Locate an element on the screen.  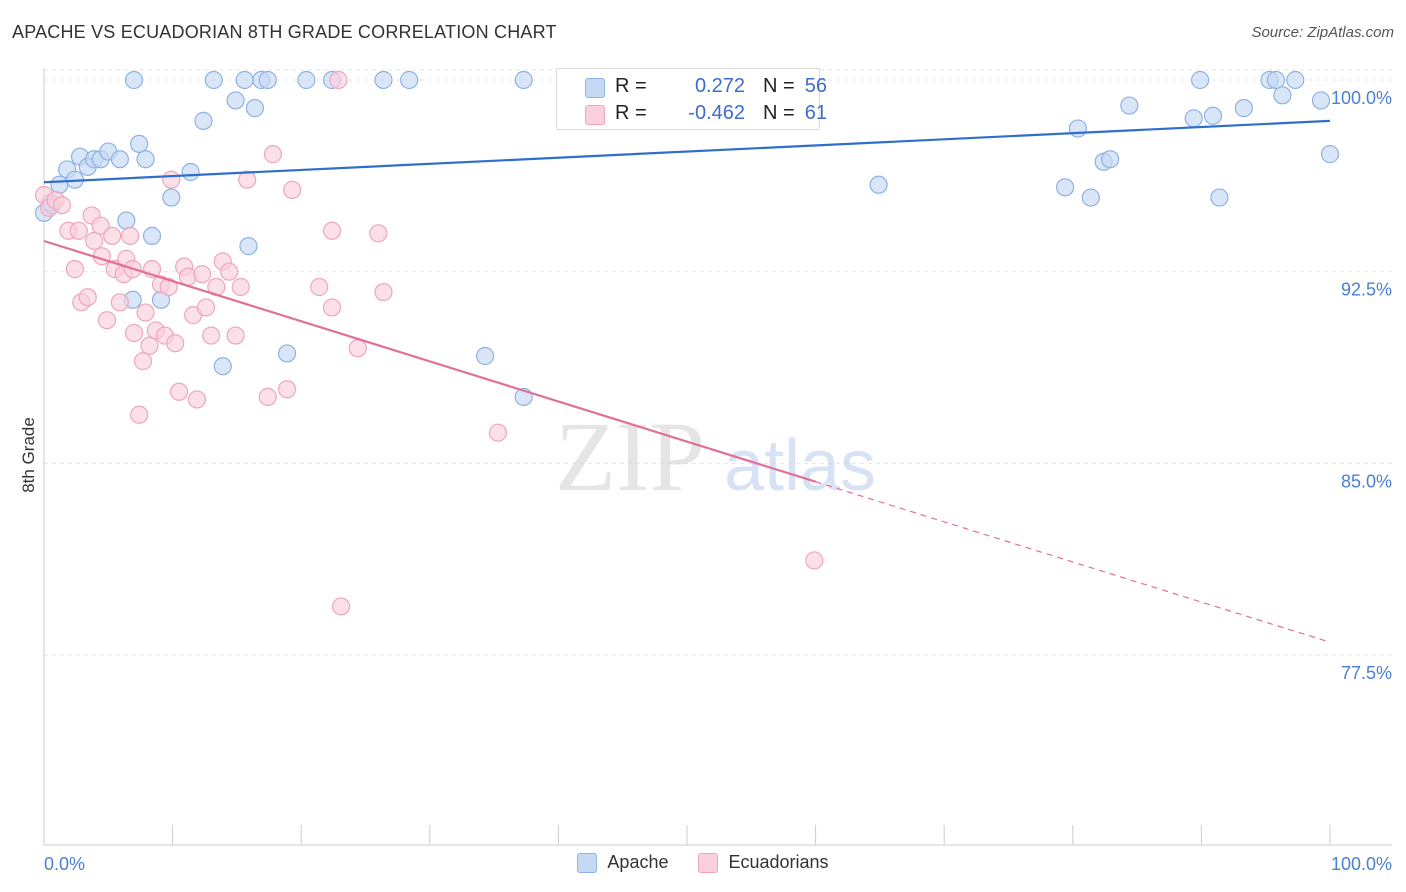
watermark: ZIP atlas is located at coordinates (715, 456).